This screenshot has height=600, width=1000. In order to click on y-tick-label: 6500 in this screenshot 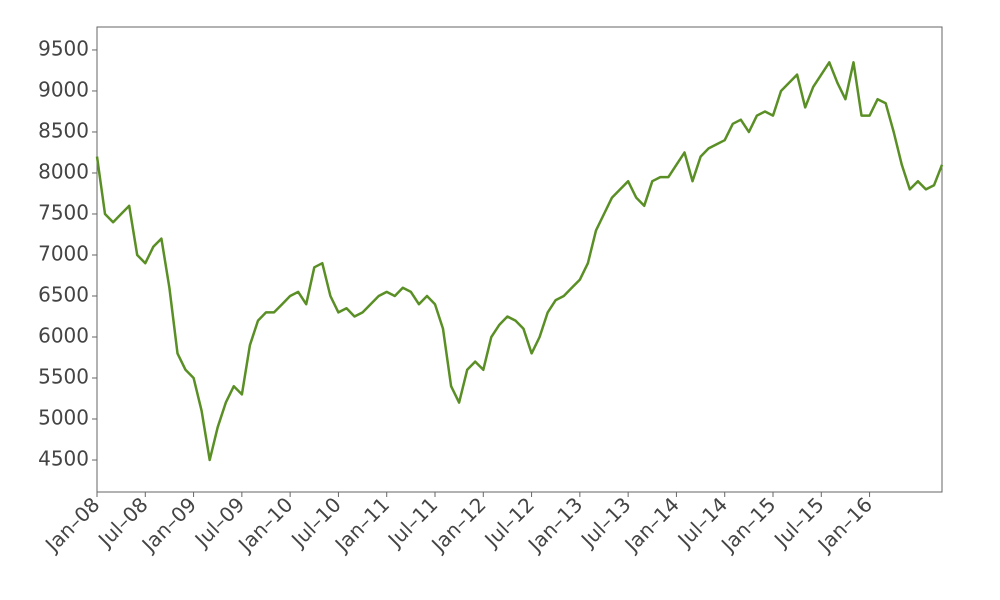, I will do `click(63, 294)`.